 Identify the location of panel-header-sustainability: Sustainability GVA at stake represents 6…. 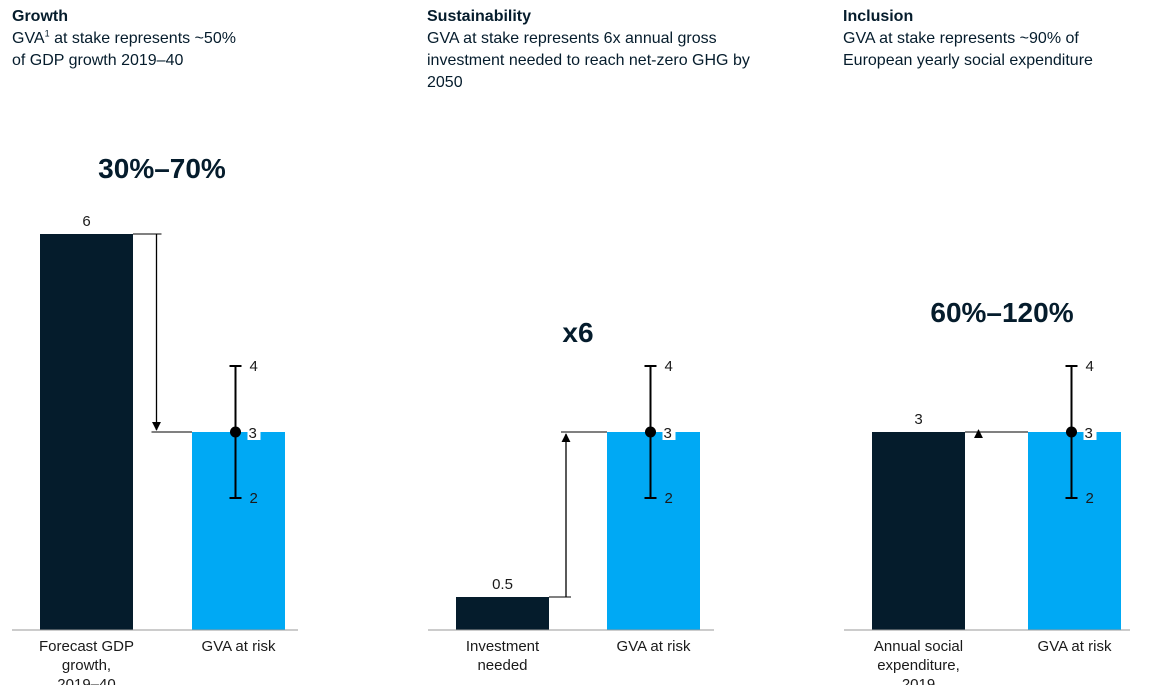
(607, 50).